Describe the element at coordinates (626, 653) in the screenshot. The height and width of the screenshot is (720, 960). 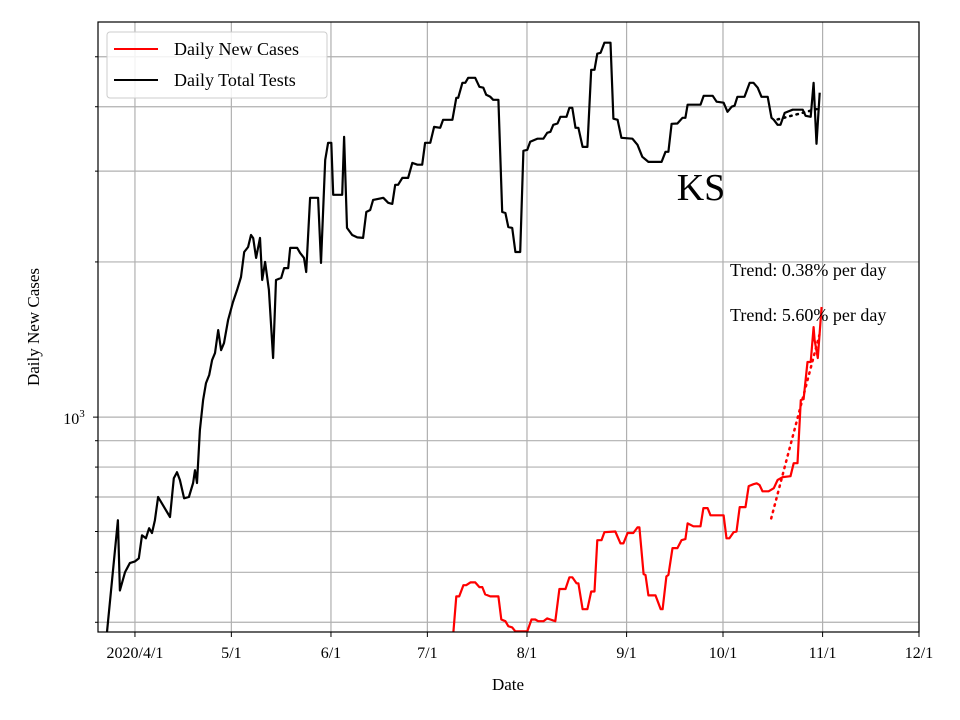
I see `x-tick-label: 9/1` at that location.